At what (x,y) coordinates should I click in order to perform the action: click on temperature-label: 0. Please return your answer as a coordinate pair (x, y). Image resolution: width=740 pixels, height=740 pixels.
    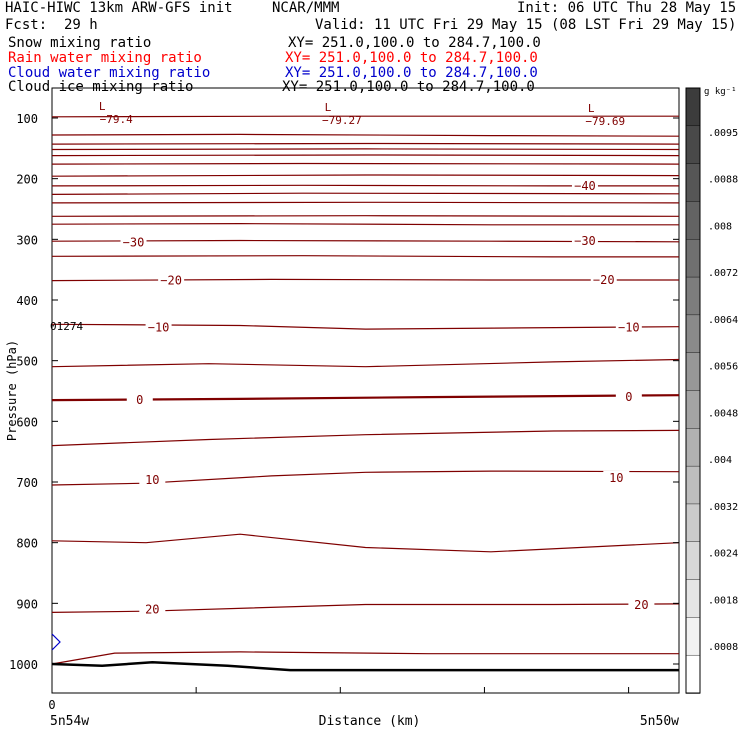
    Looking at the image, I should click on (139, 400).